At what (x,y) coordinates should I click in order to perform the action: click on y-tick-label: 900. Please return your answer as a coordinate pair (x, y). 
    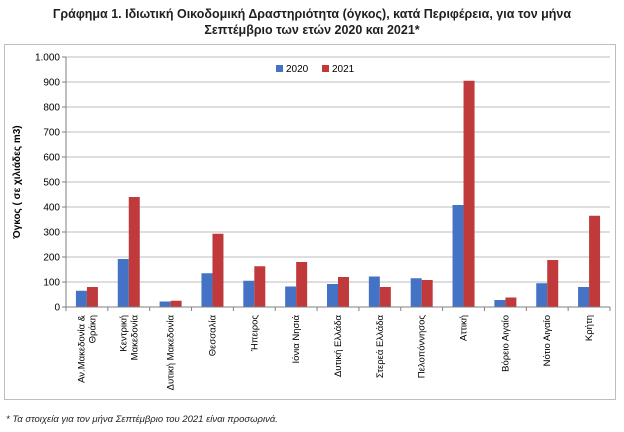
    Looking at the image, I should click on (51, 83).